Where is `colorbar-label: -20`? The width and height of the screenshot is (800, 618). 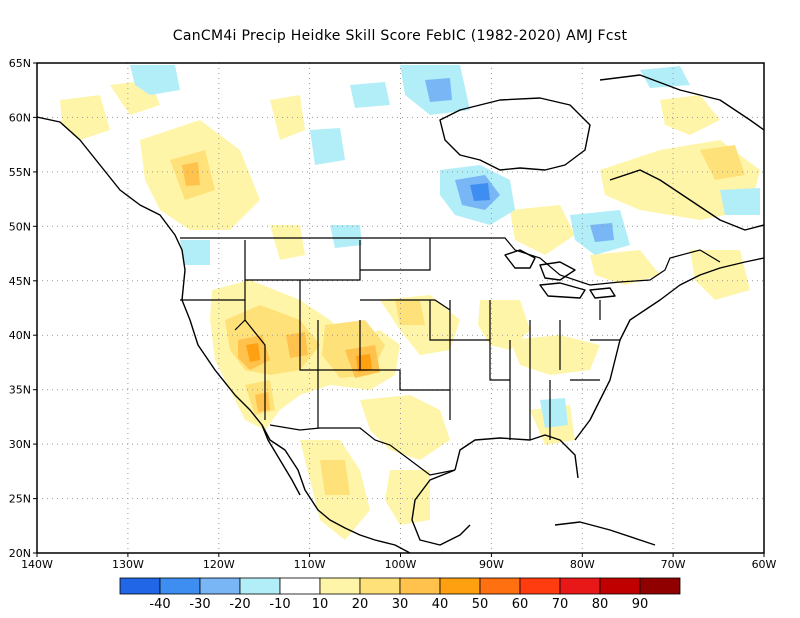 colorbar-label: -20 is located at coordinates (239, 604).